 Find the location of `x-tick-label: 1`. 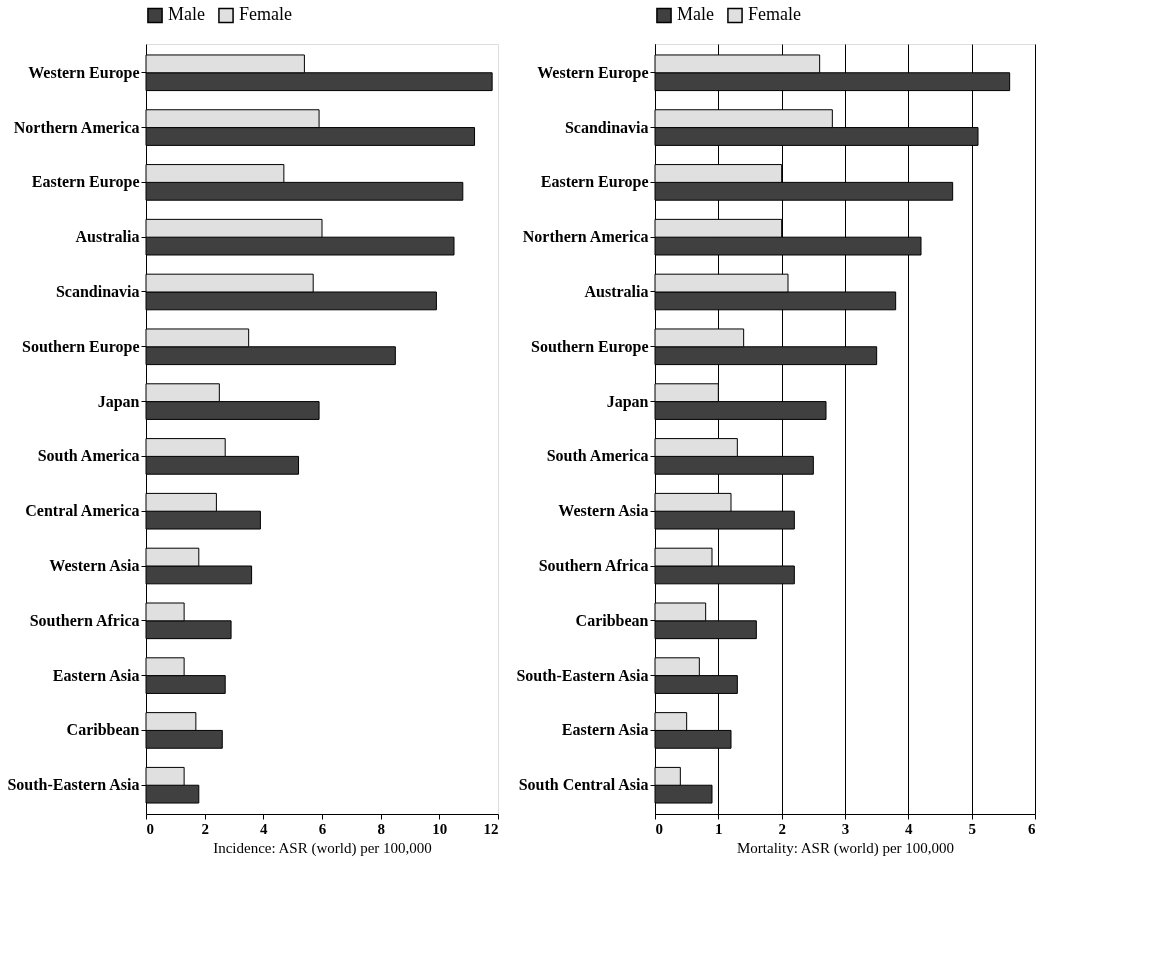

x-tick-label: 1 is located at coordinates (719, 828).